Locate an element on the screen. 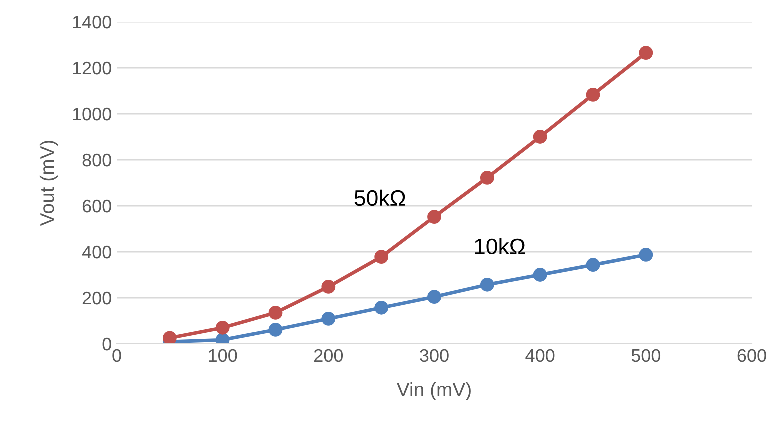 The height and width of the screenshot is (427, 775). x-tick-label: 500 is located at coordinates (646, 355).